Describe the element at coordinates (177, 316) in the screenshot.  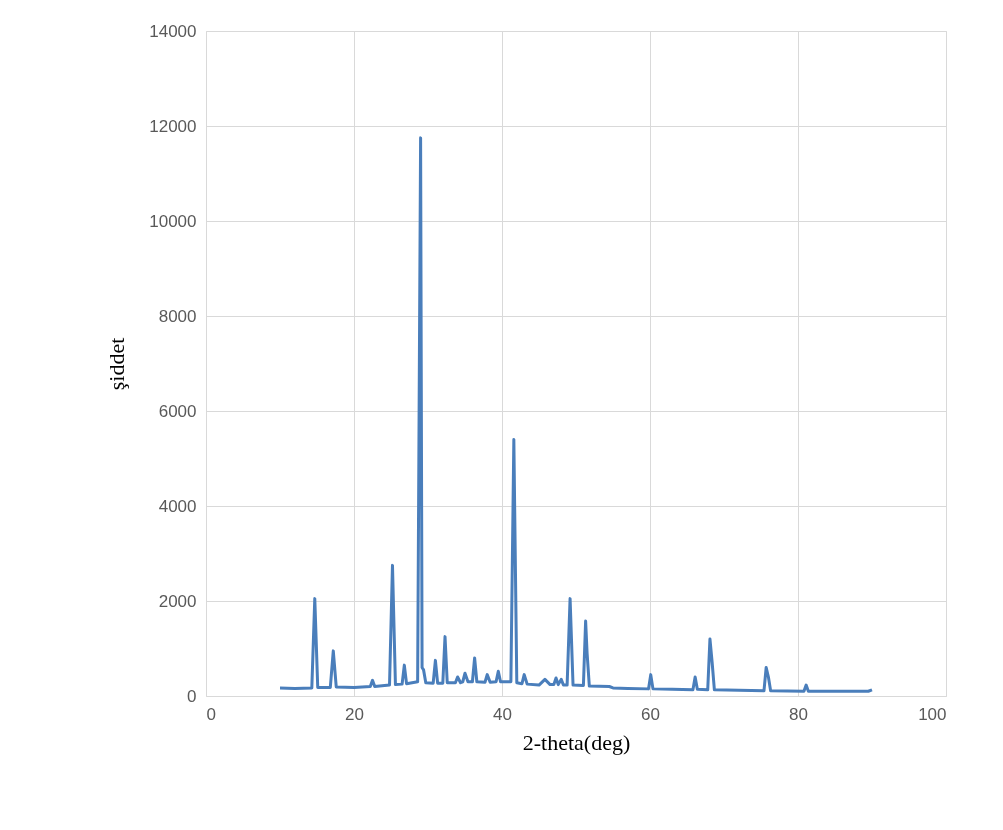
I see `y-tick-label: 8000` at that location.